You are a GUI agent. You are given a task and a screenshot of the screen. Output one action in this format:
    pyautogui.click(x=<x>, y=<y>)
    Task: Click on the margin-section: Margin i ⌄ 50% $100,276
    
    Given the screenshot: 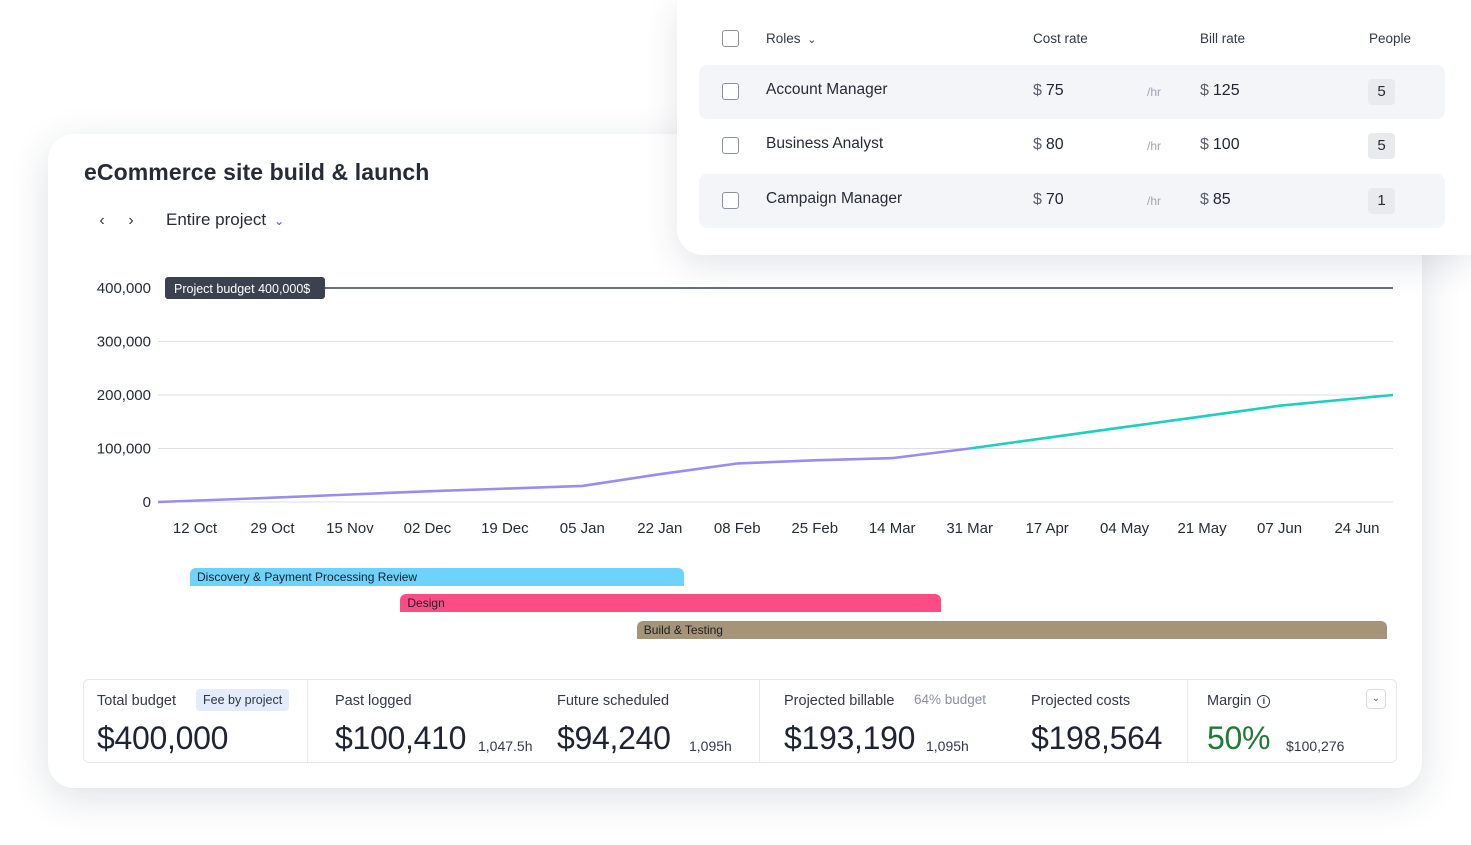 What is the action you would take?
    pyautogui.click(x=1292, y=721)
    